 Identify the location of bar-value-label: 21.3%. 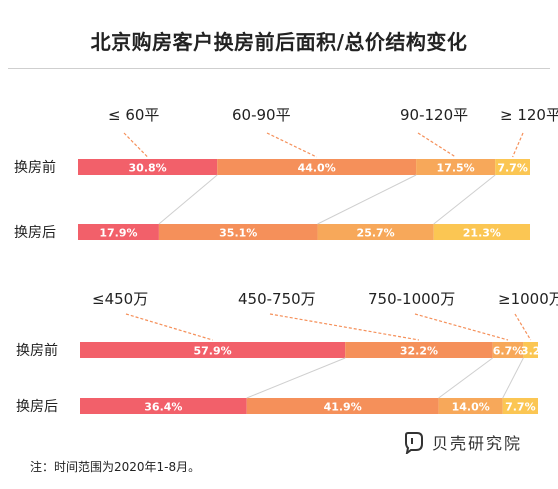
(482, 233).